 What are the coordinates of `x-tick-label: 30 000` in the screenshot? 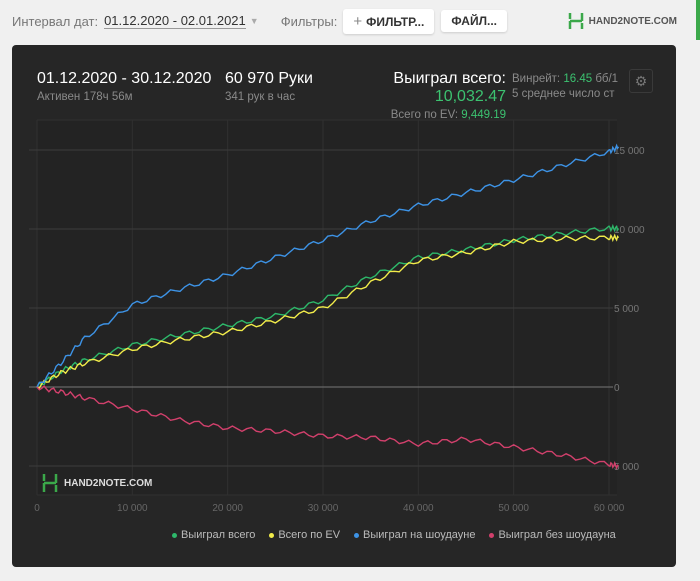 It's located at (323, 508).